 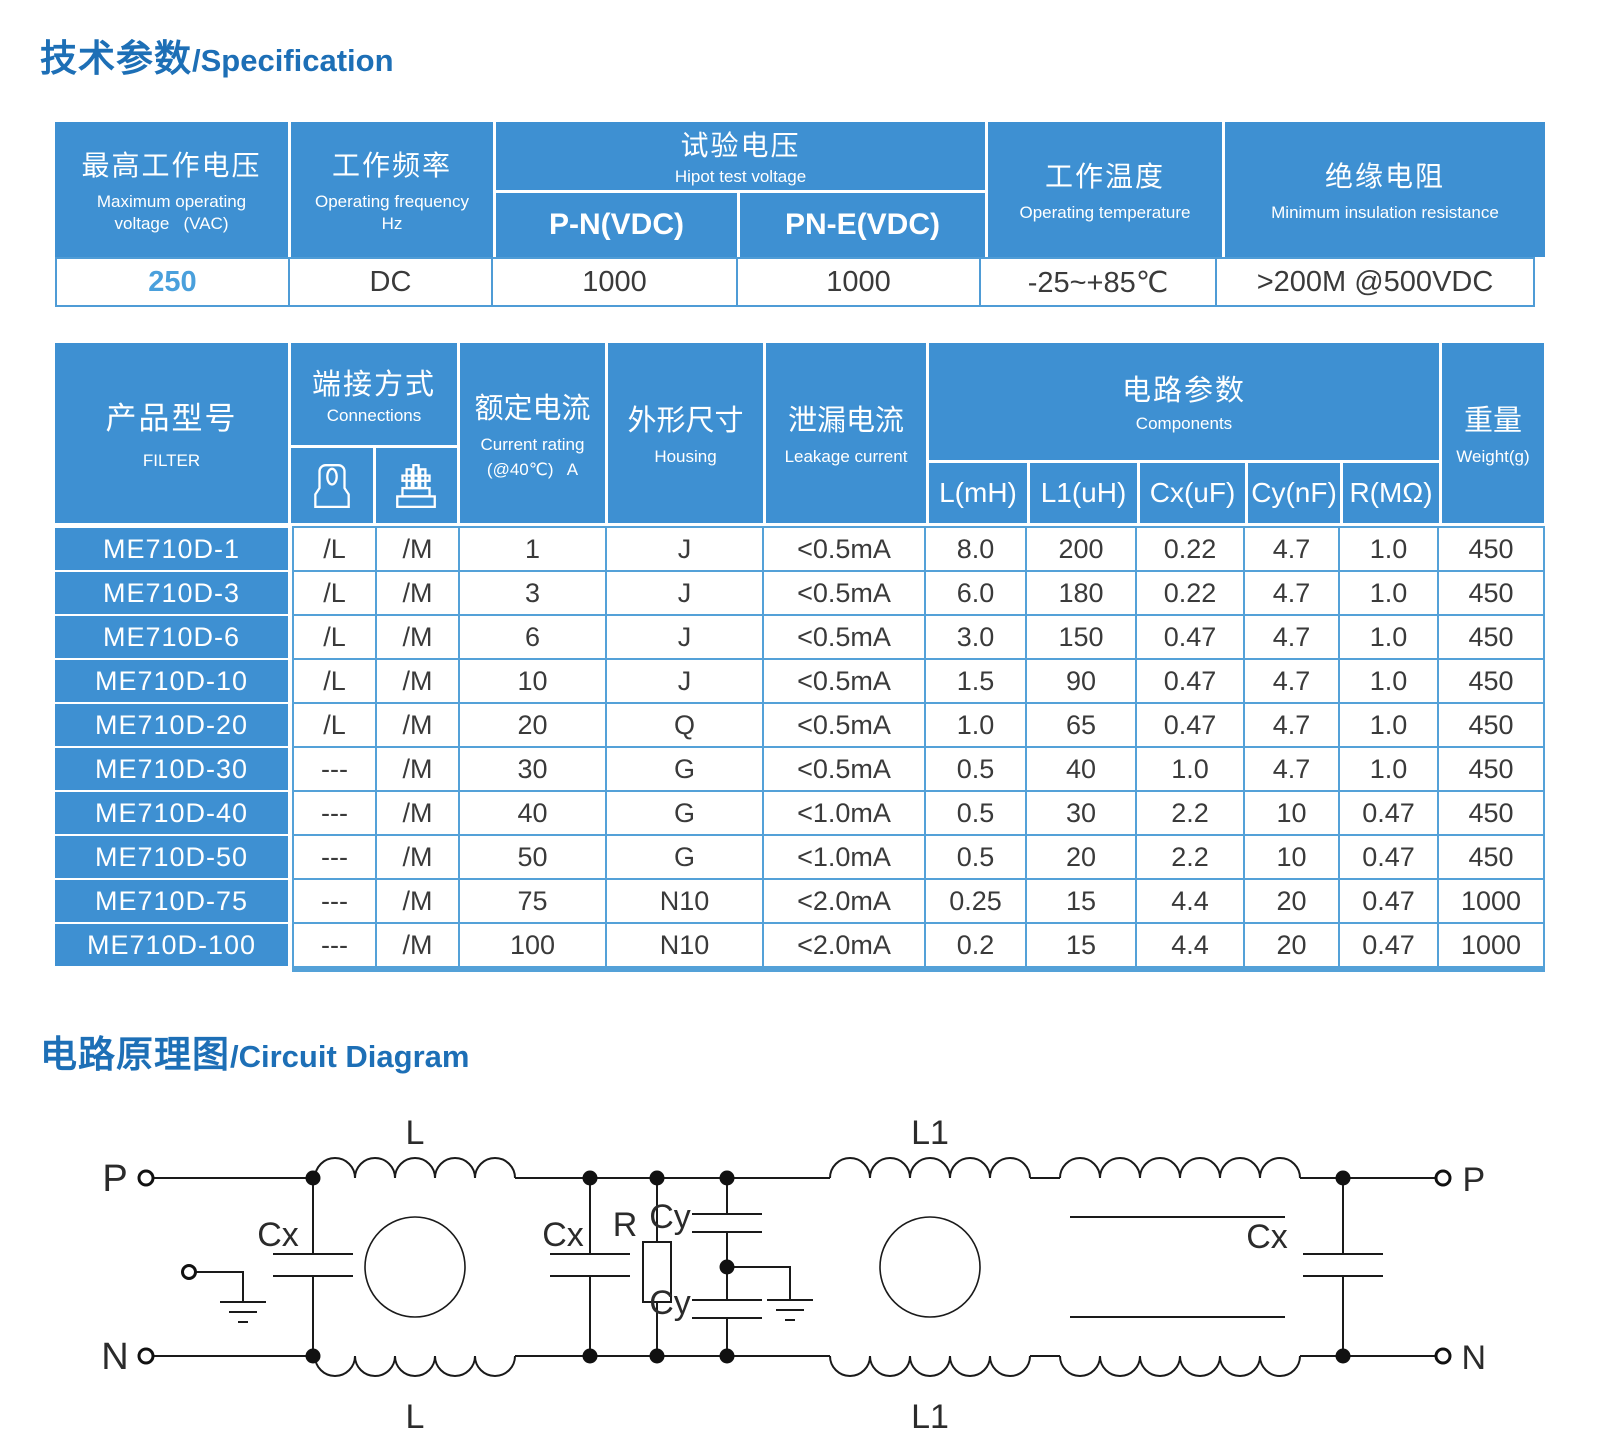 I want to click on label-n: N, so click(x=114, y=1357).